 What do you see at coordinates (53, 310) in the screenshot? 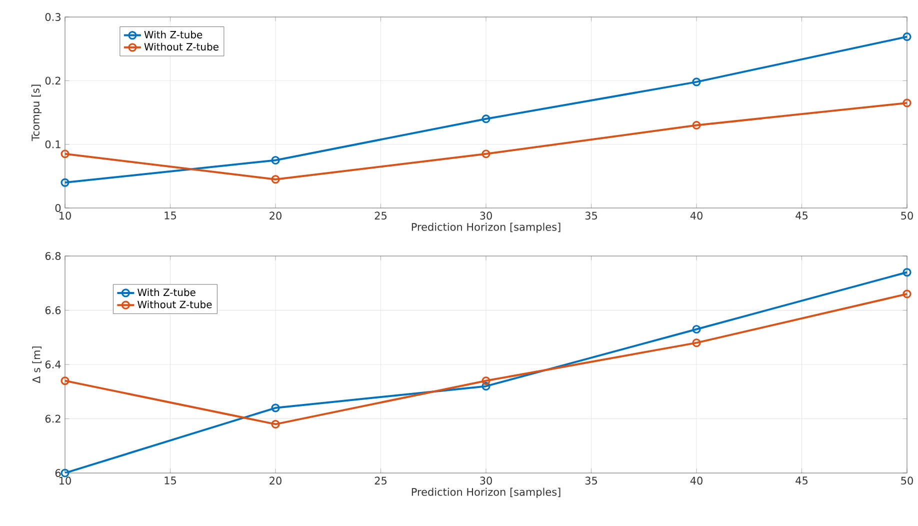
I see `y-tick-label: 6.6` at bounding box center [53, 310].